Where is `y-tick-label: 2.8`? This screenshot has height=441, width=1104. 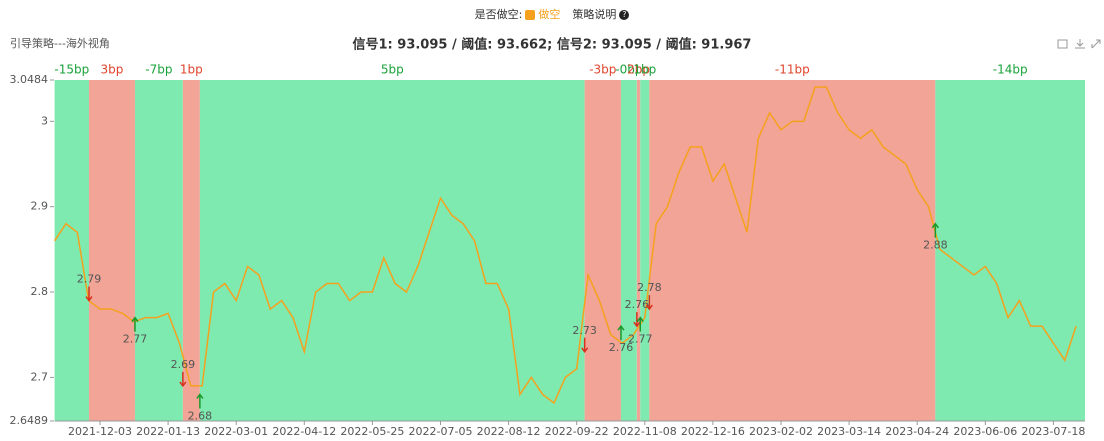
y-tick-label: 2.8 is located at coordinates (40, 291).